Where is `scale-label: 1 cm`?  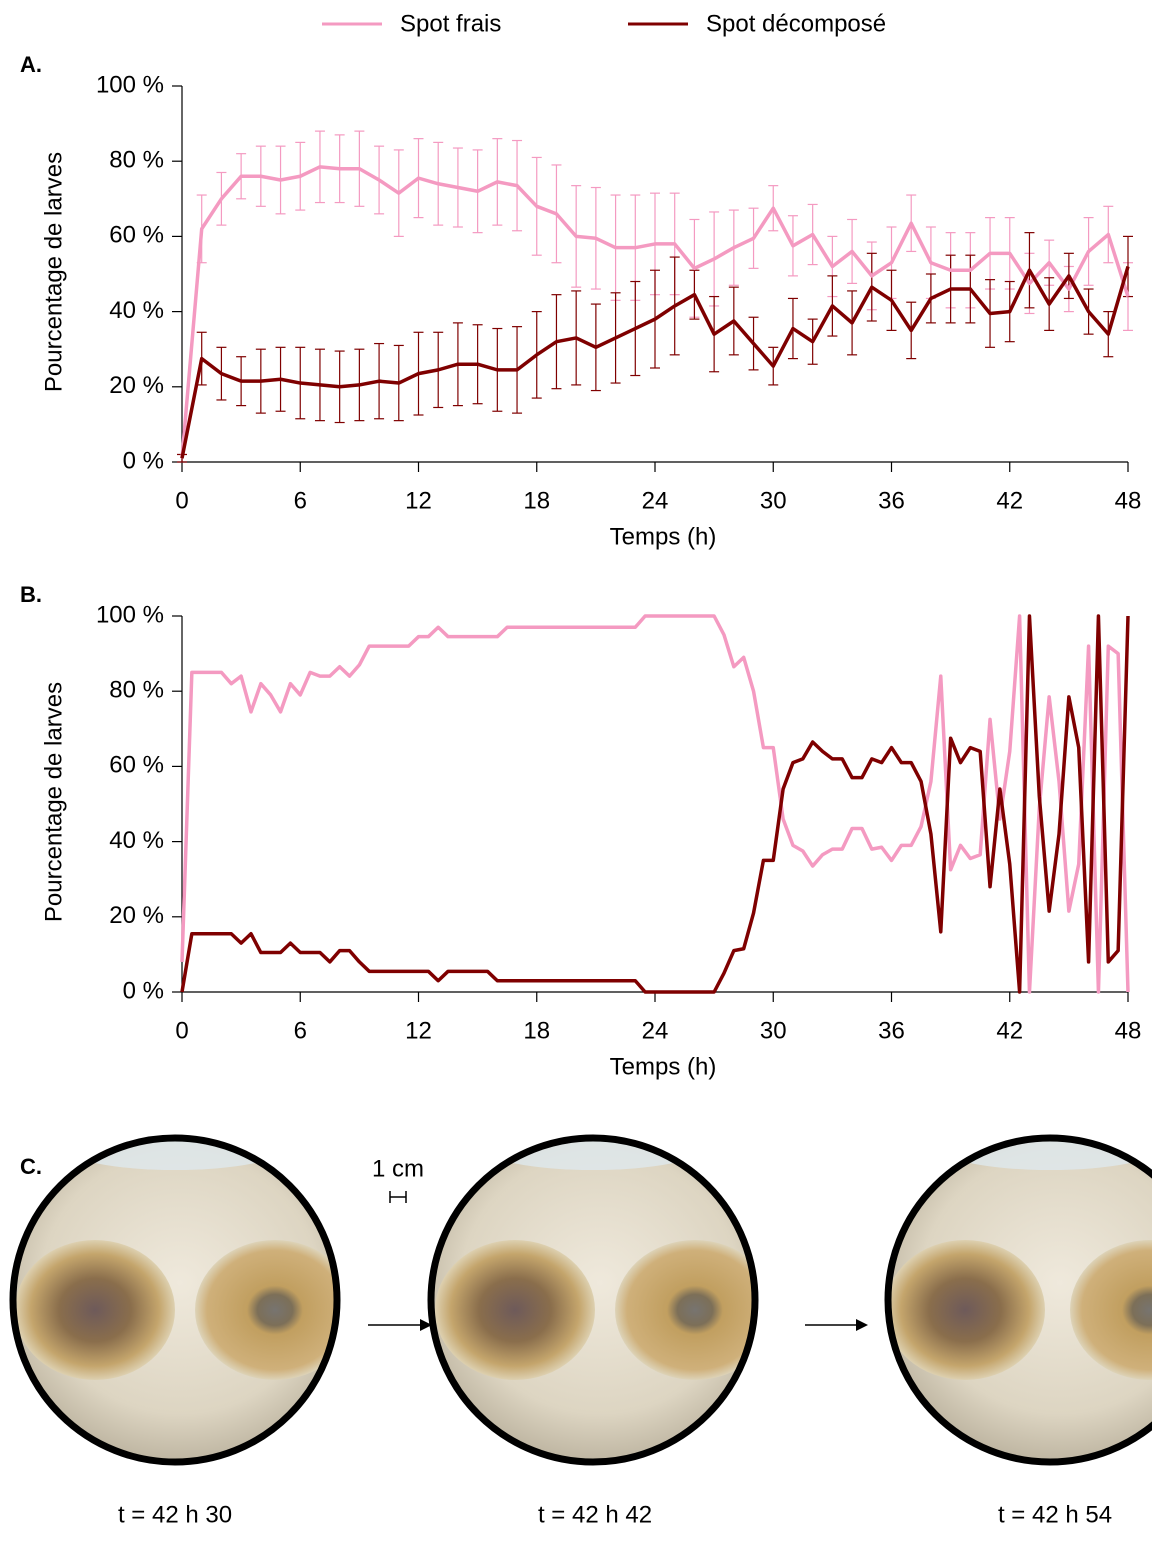
scale-label: 1 cm is located at coordinates (398, 1168).